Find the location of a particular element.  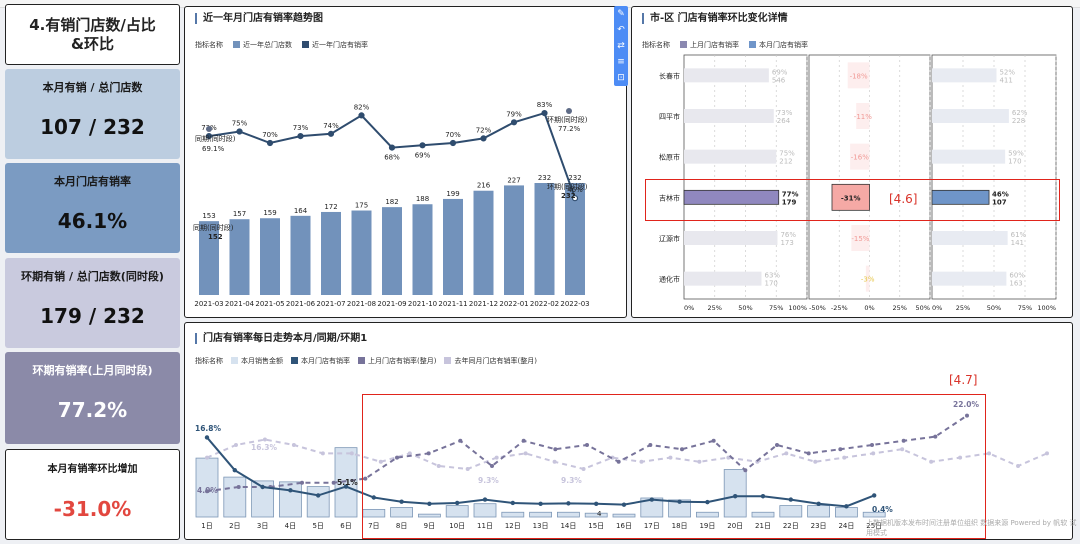

note-4-6: [4.6] is located at coordinates (903, 199).